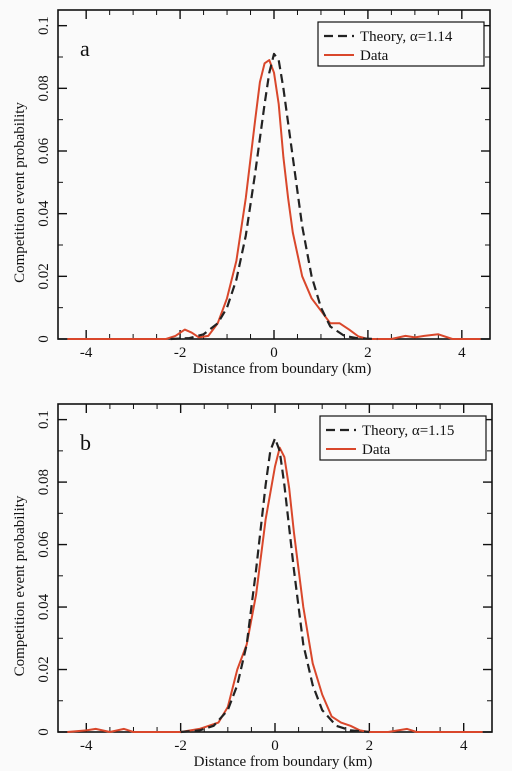  I want to click on y-tick-label-a-5: 0.1, so click(44, 25).